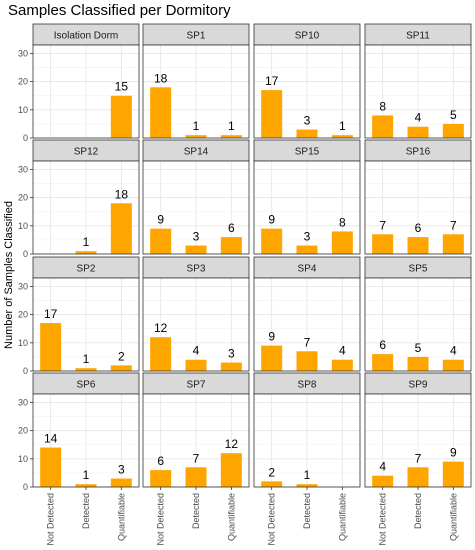  I want to click on facet-strip-label: SP5, so click(418, 269).